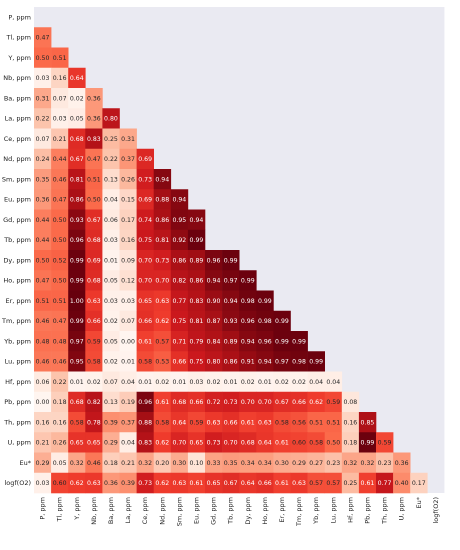 The image size is (460, 550). What do you see at coordinates (43, 98) in the screenshot?
I see `heatmap-cell-label: 0.31` at bounding box center [43, 98].